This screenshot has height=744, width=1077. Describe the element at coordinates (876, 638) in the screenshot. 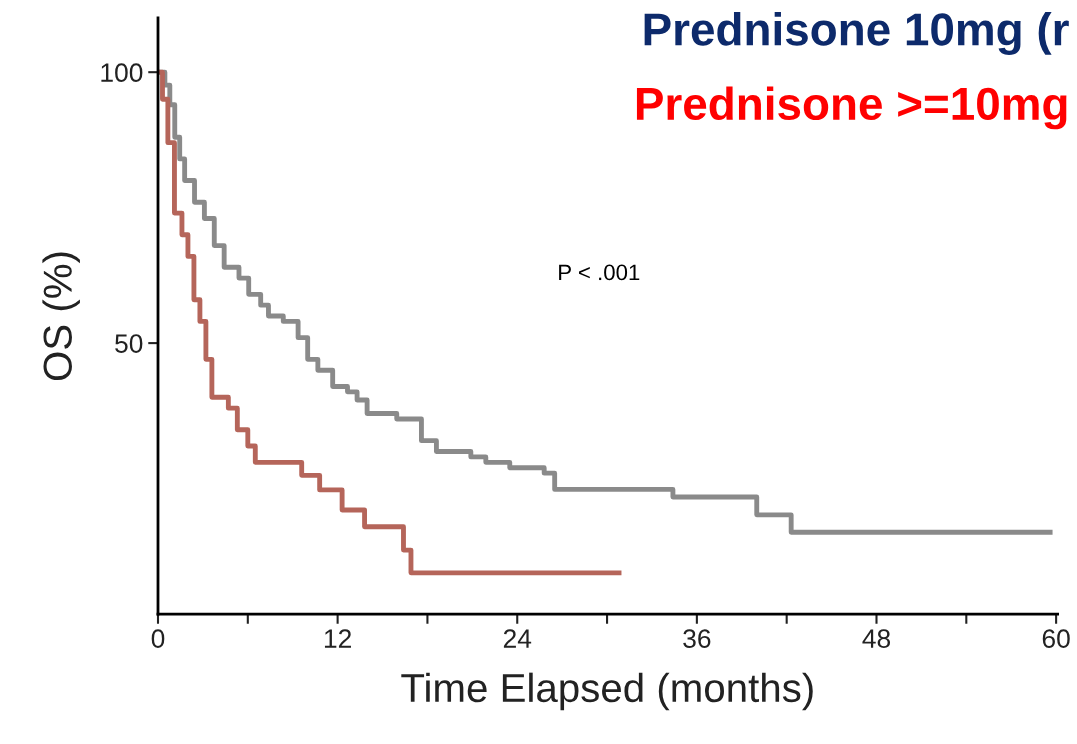

I see `x-tick-label: 48` at that location.